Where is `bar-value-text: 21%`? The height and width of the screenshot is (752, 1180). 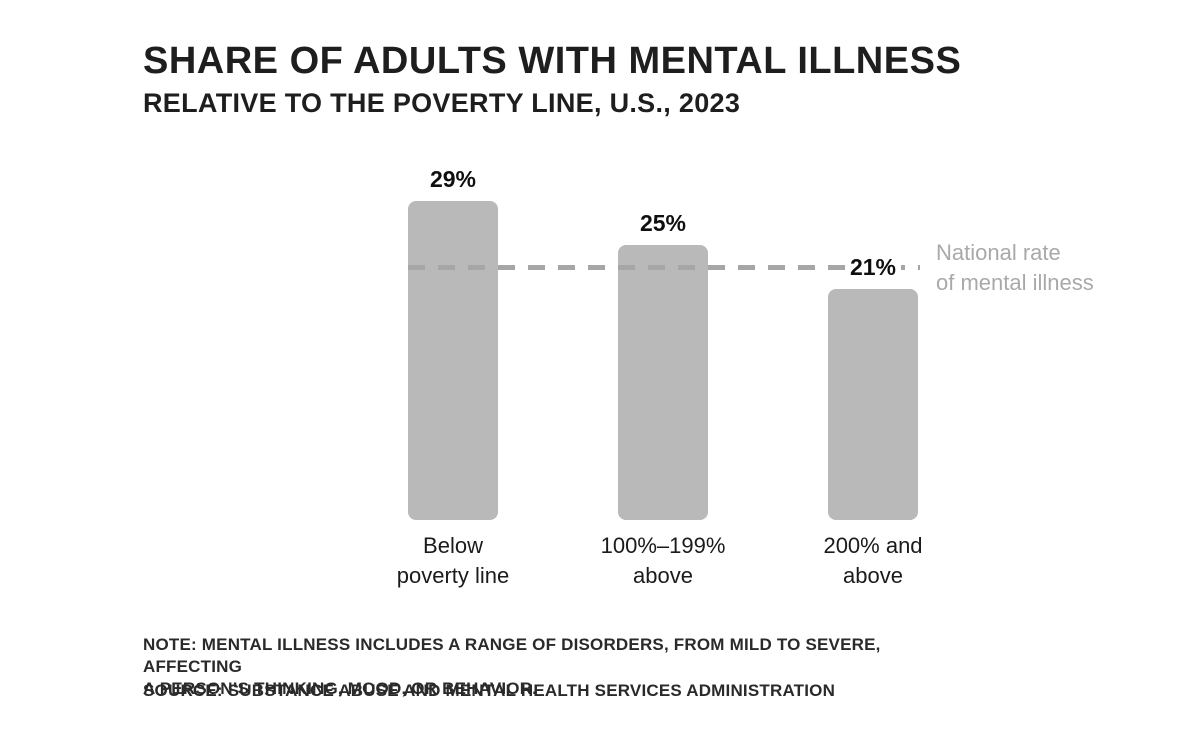 bar-value-text: 21% is located at coordinates (873, 267).